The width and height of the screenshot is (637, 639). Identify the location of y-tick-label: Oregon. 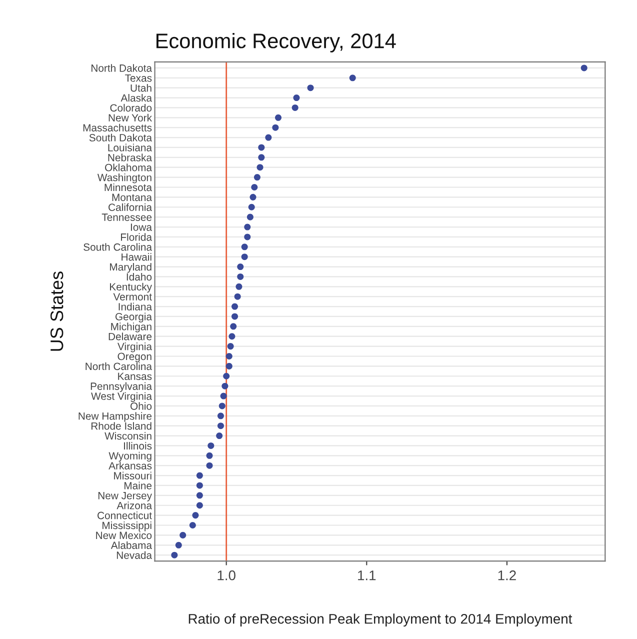
(135, 357).